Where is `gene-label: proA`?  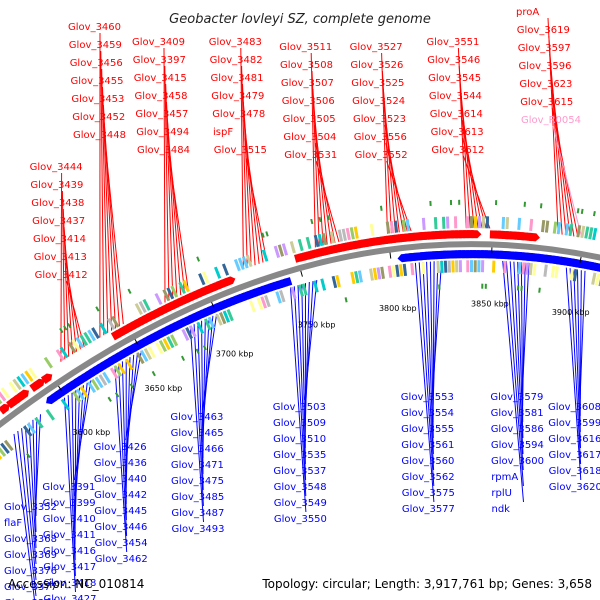
gene-label: proA is located at coordinates (527, 12).